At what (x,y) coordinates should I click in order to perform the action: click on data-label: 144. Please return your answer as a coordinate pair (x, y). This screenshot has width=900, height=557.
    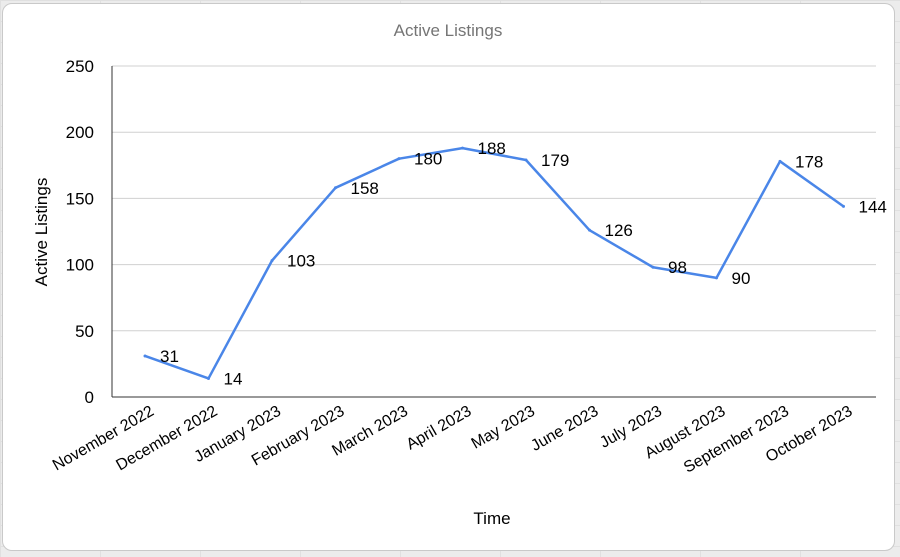
    Looking at the image, I should click on (873, 206).